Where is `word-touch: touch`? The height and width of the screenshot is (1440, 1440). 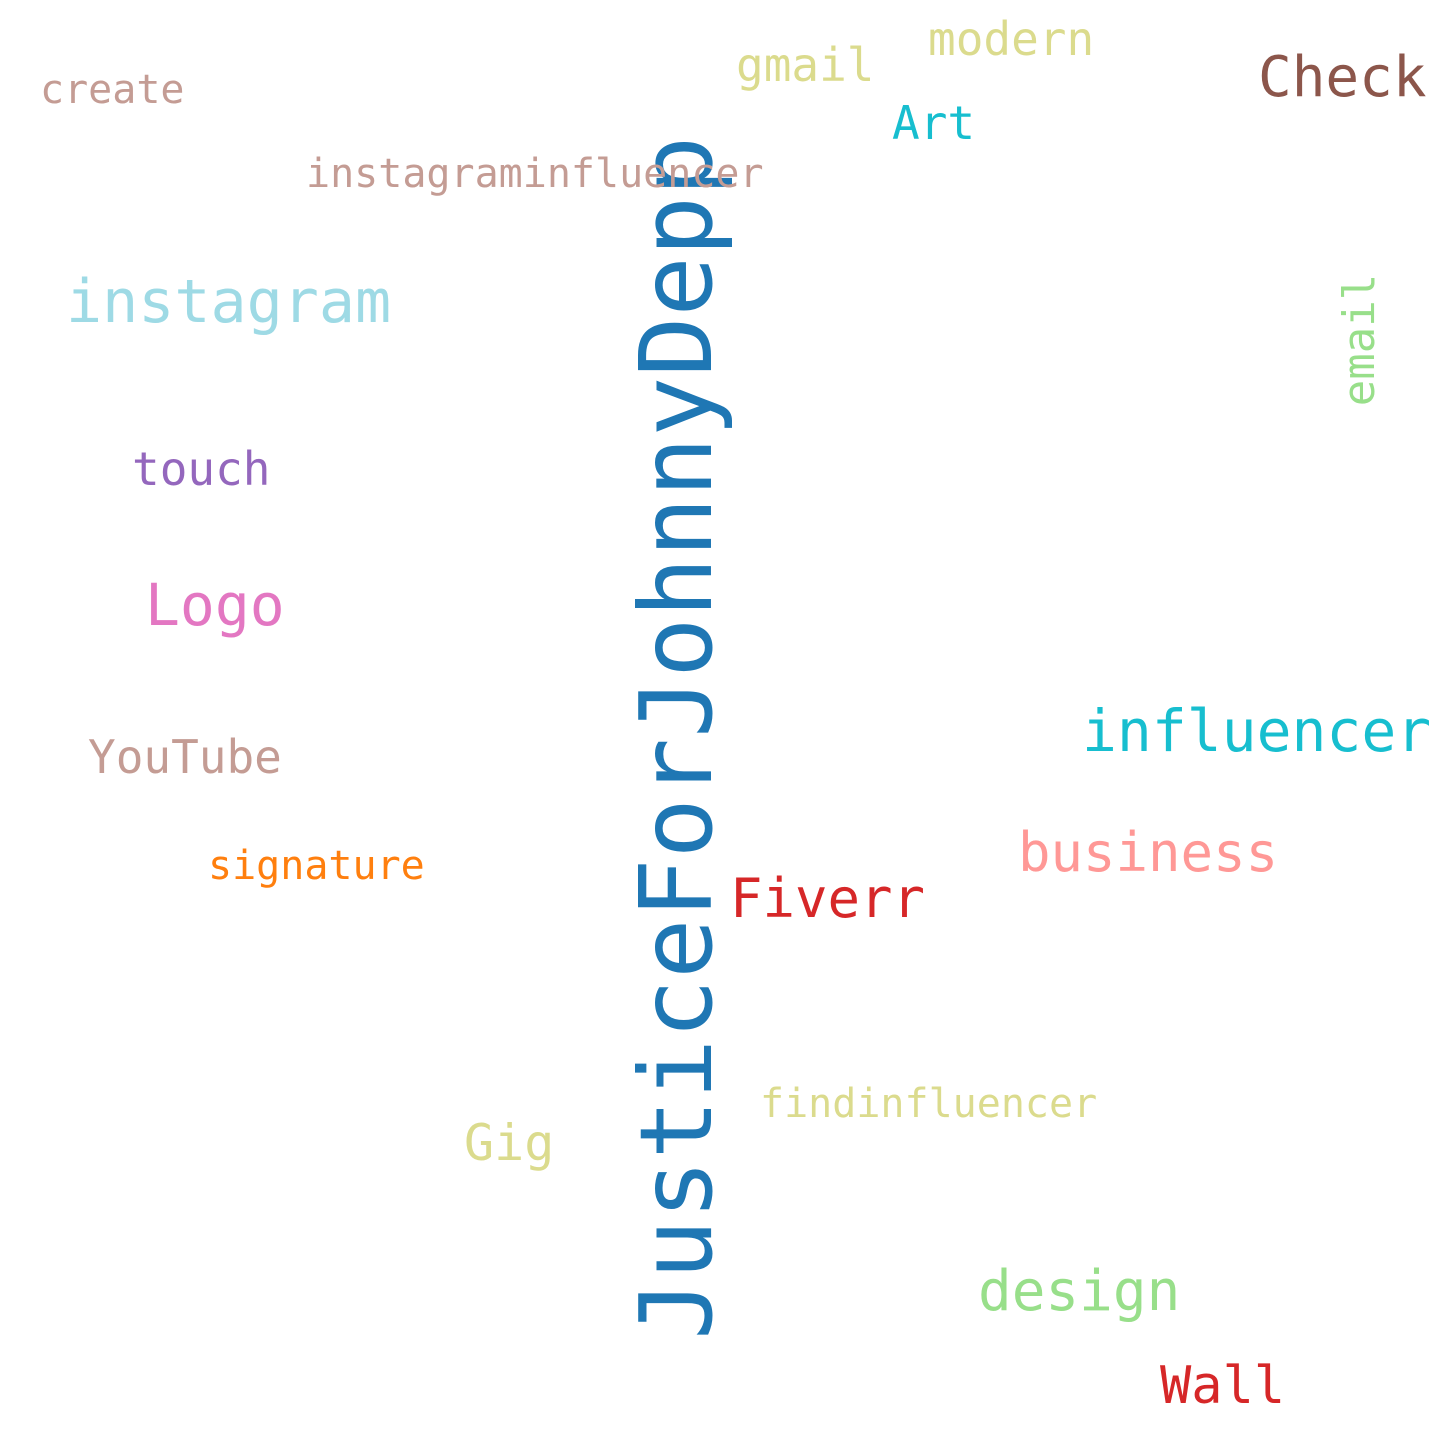
word-touch: touch is located at coordinates (201, 469).